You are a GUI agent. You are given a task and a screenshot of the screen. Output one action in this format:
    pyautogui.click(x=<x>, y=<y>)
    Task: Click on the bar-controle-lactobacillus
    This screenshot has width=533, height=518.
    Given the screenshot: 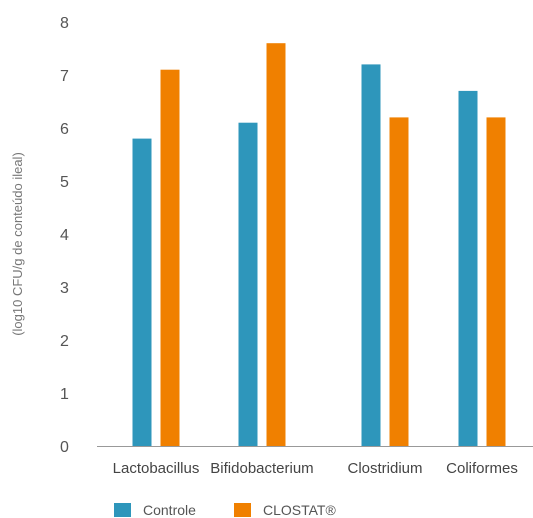 What is the action you would take?
    pyautogui.click(x=142, y=292)
    